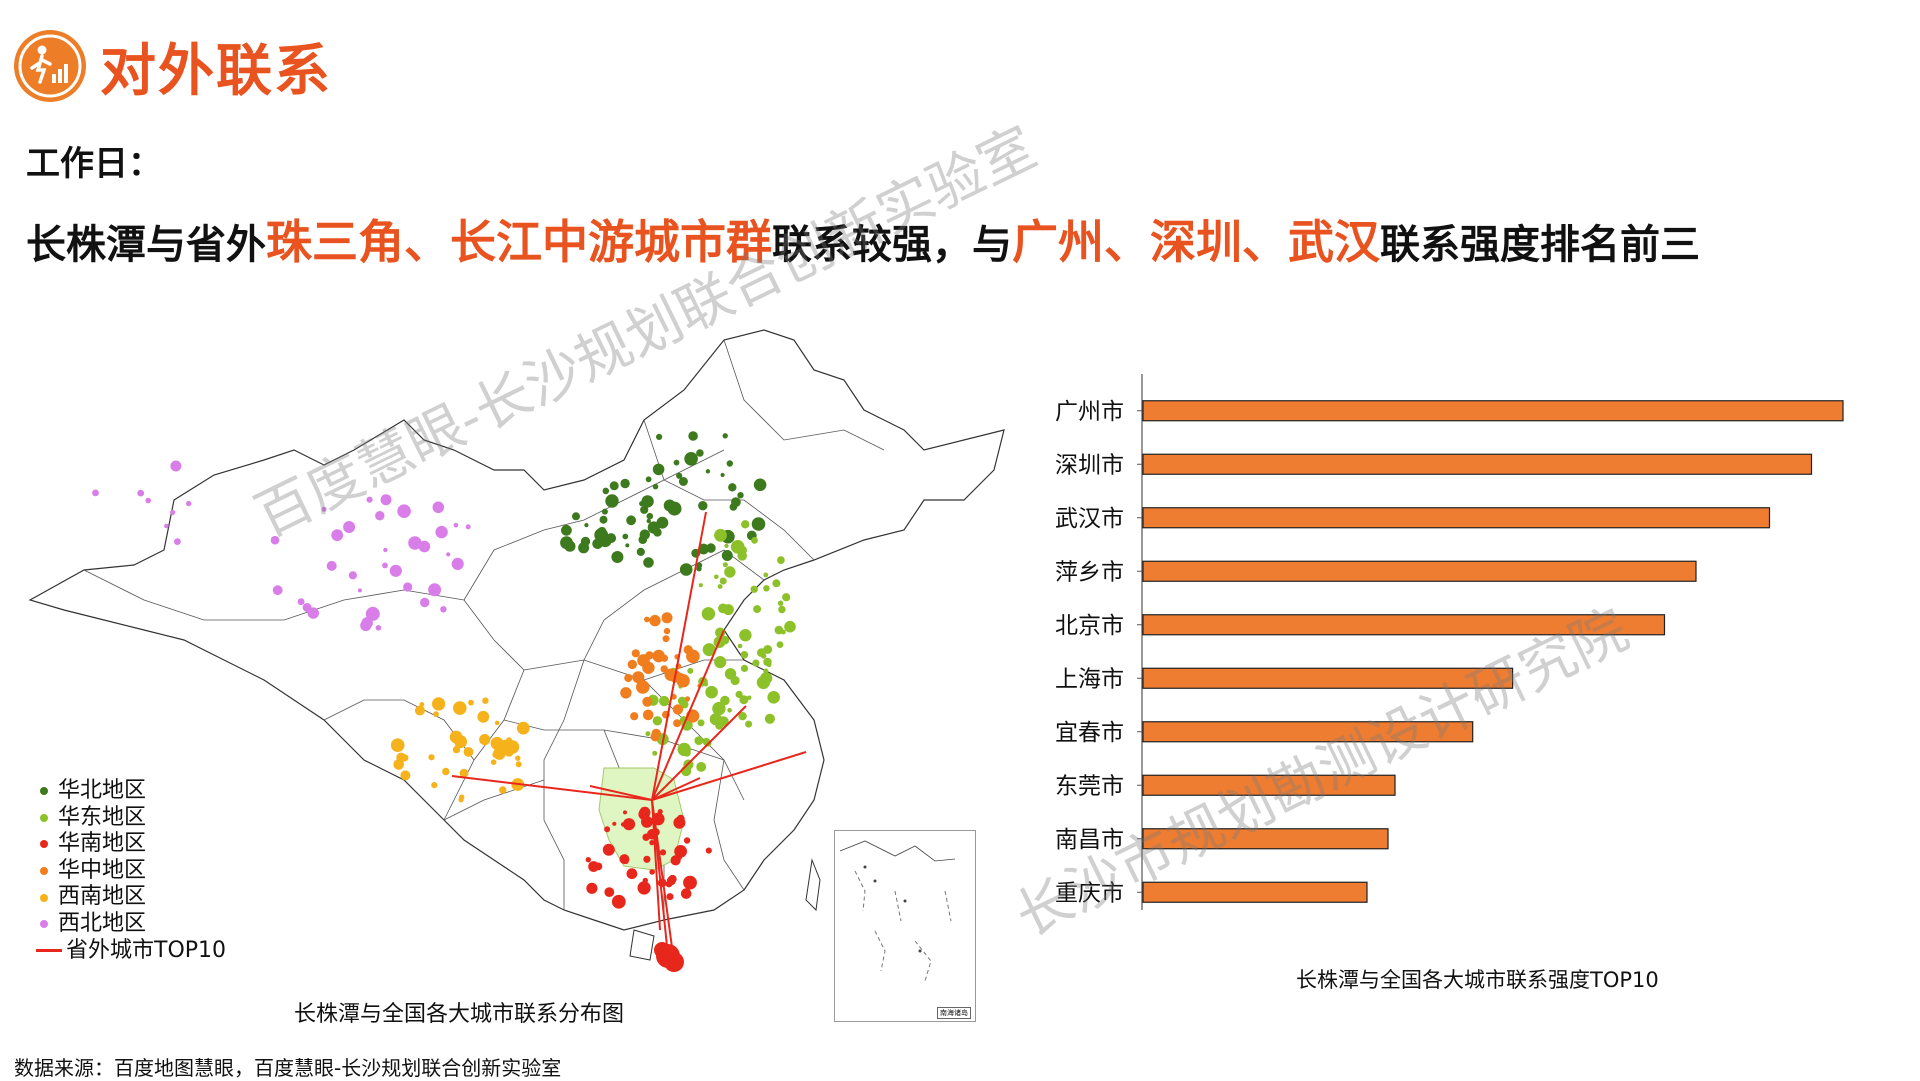  What do you see at coordinates (102, 897) in the screenshot?
I see `legend-label: 西南地区` at bounding box center [102, 897].